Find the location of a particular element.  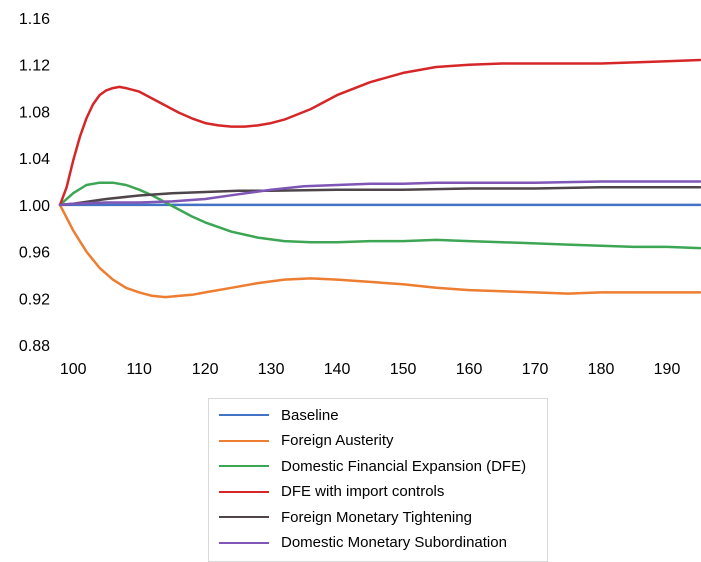

x-tick-label: 190 is located at coordinates (667, 369).